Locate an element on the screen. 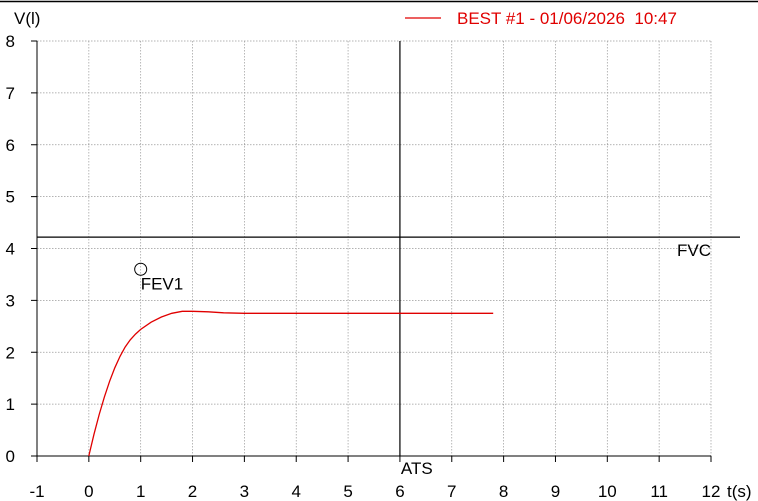  y-tick-label: 2 is located at coordinates (10, 352).